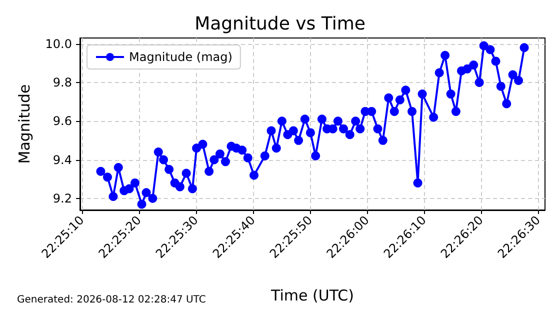 The width and height of the screenshot is (560, 314). What do you see at coordinates (62, 121) in the screenshot?
I see `y-tick-label: 9.6` at bounding box center [62, 121].